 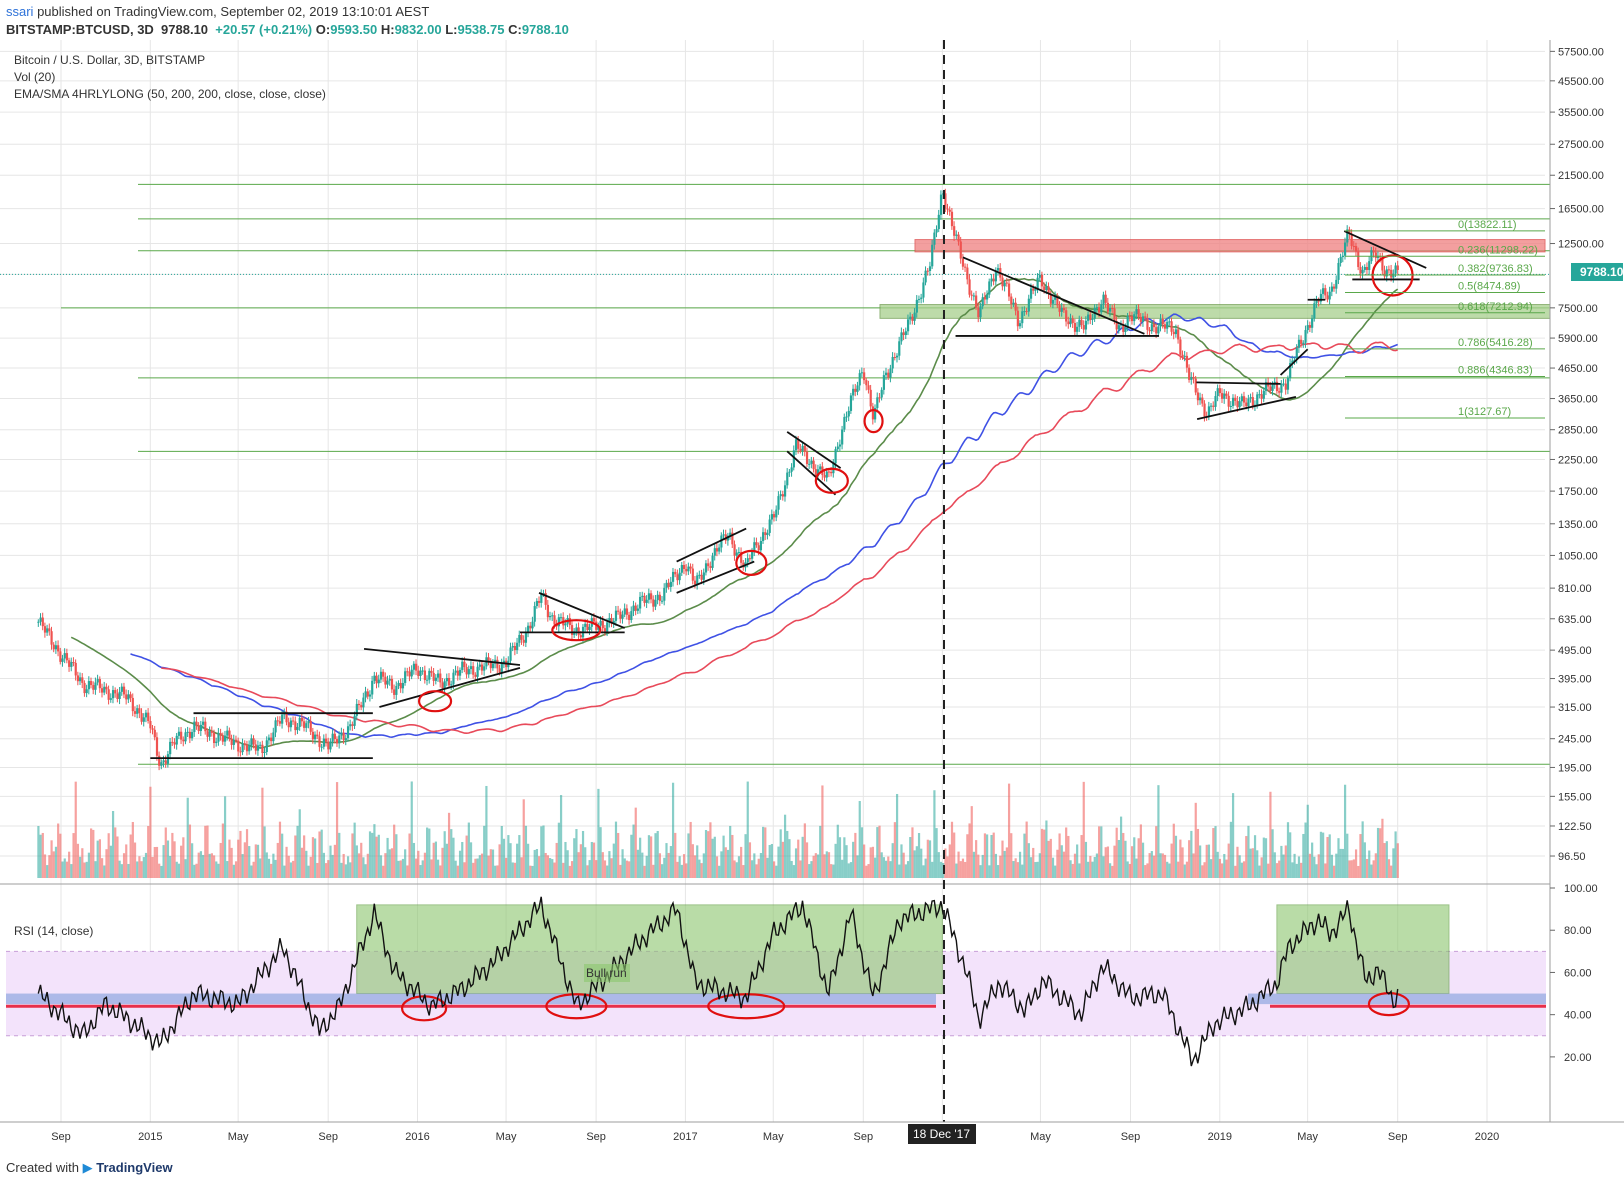 What do you see at coordinates (20, 11) in the screenshot?
I see `publisher-name: ssari` at bounding box center [20, 11].